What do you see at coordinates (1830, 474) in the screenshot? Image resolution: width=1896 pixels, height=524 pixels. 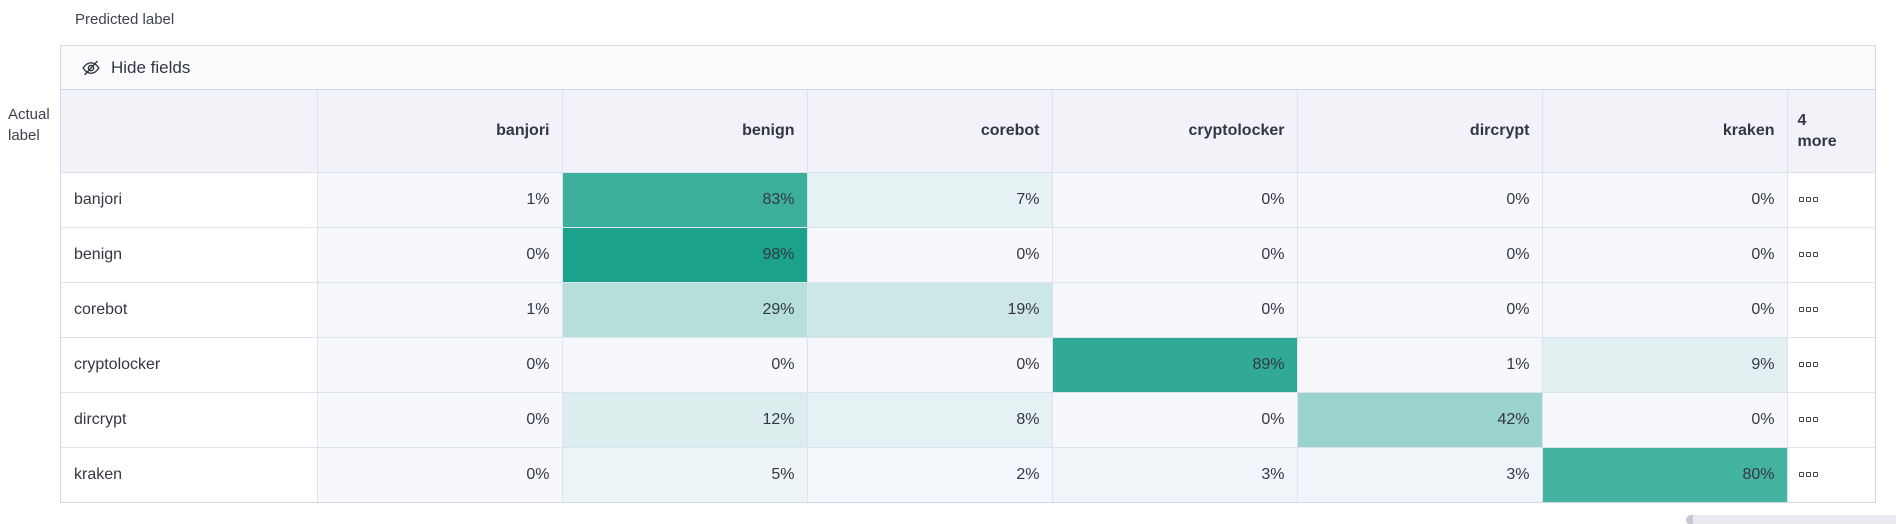 I see `more-cell-kraken` at bounding box center [1830, 474].